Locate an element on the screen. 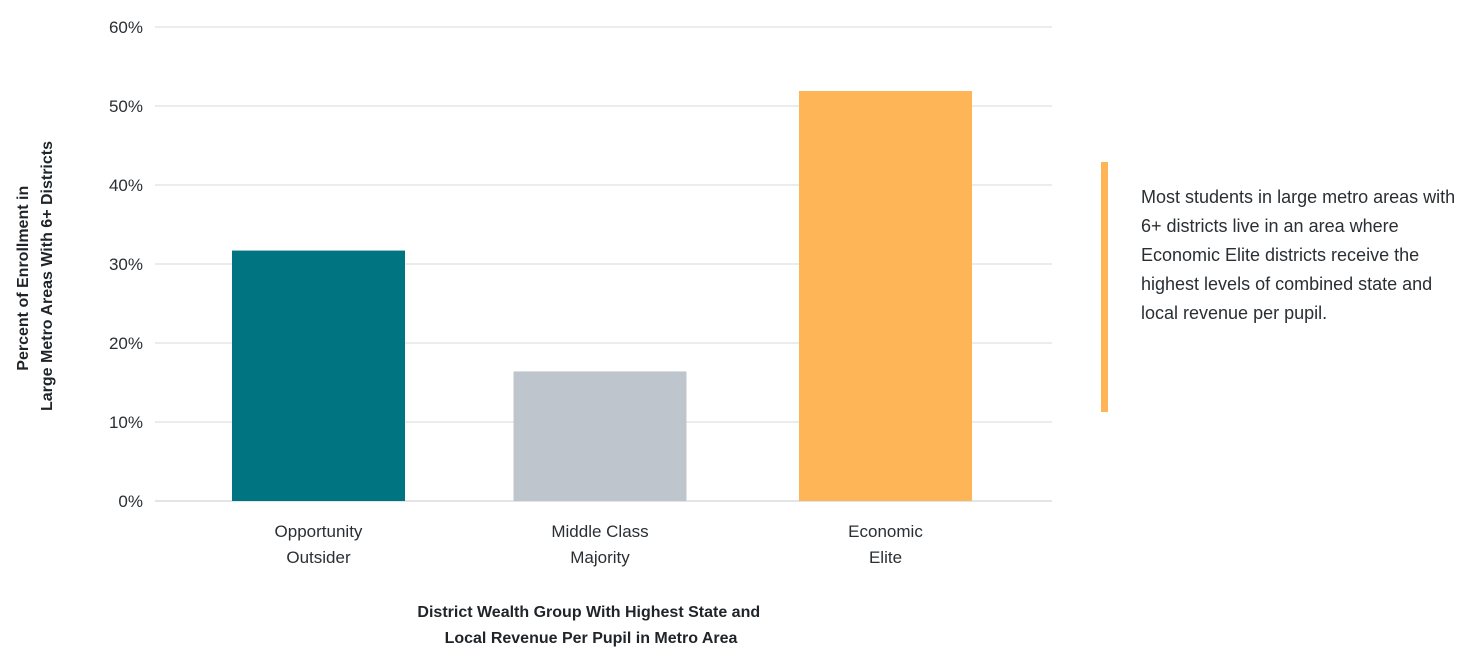 The width and height of the screenshot is (1464, 654). y-tick-label: 60% is located at coordinates (126, 27).